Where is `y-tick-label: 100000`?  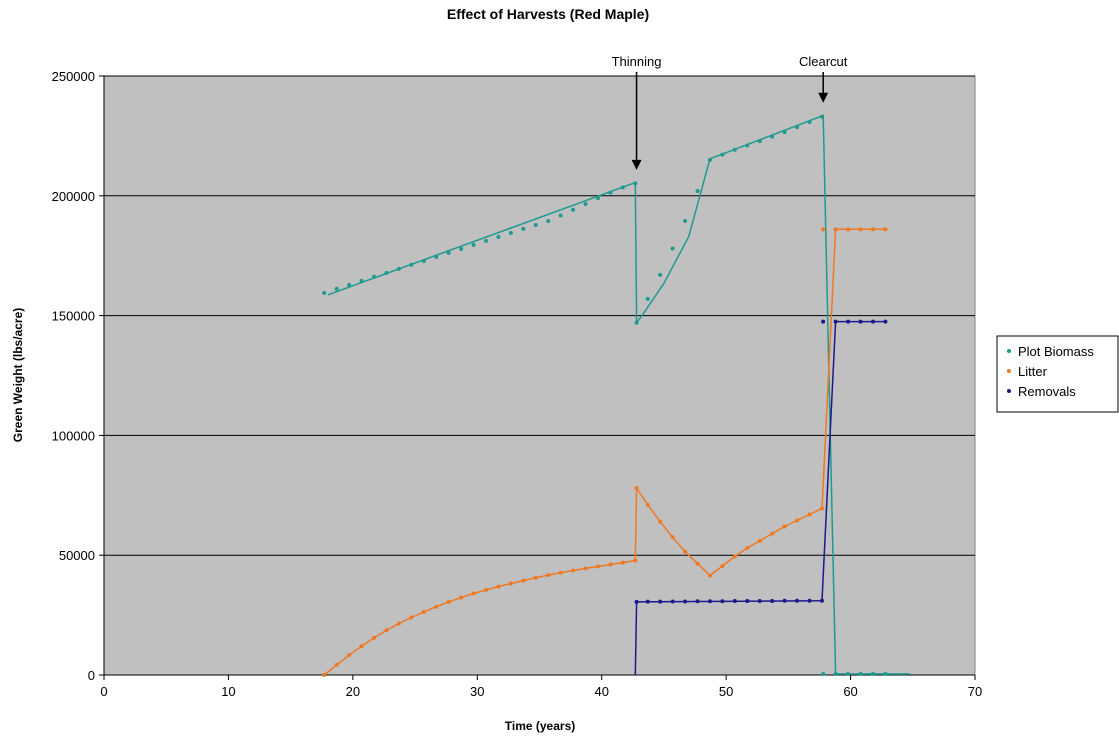
y-tick-label: 100000 is located at coordinates (73, 435).